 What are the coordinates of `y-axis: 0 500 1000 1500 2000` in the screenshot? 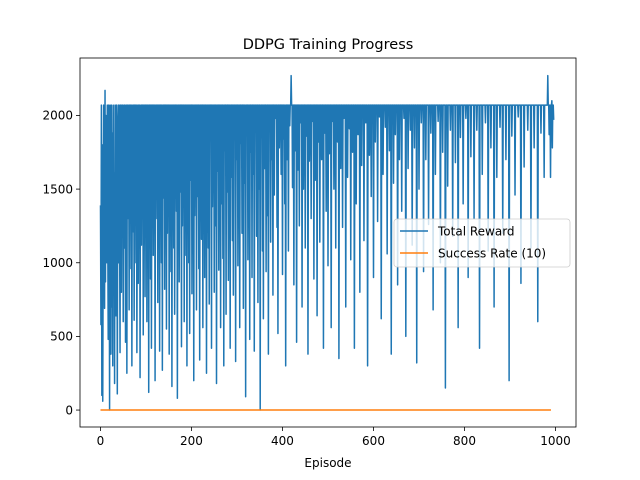 It's located at (61, 263).